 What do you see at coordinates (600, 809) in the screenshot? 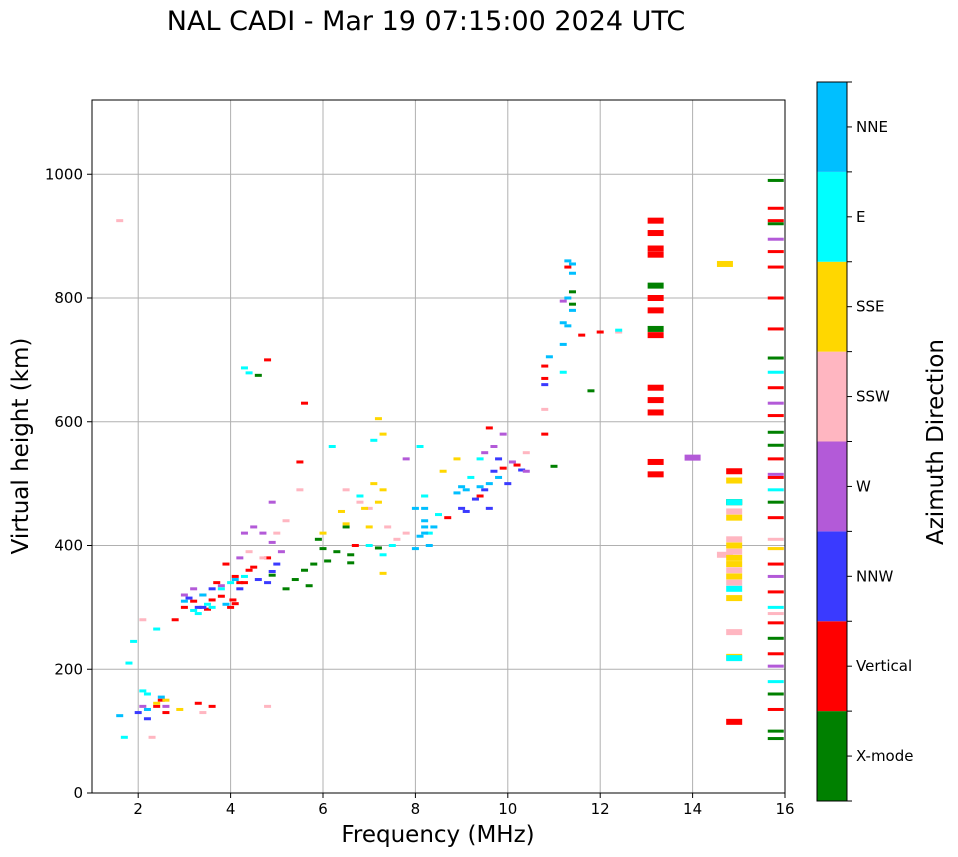
I see `x-tick-label: 12` at bounding box center [600, 809].